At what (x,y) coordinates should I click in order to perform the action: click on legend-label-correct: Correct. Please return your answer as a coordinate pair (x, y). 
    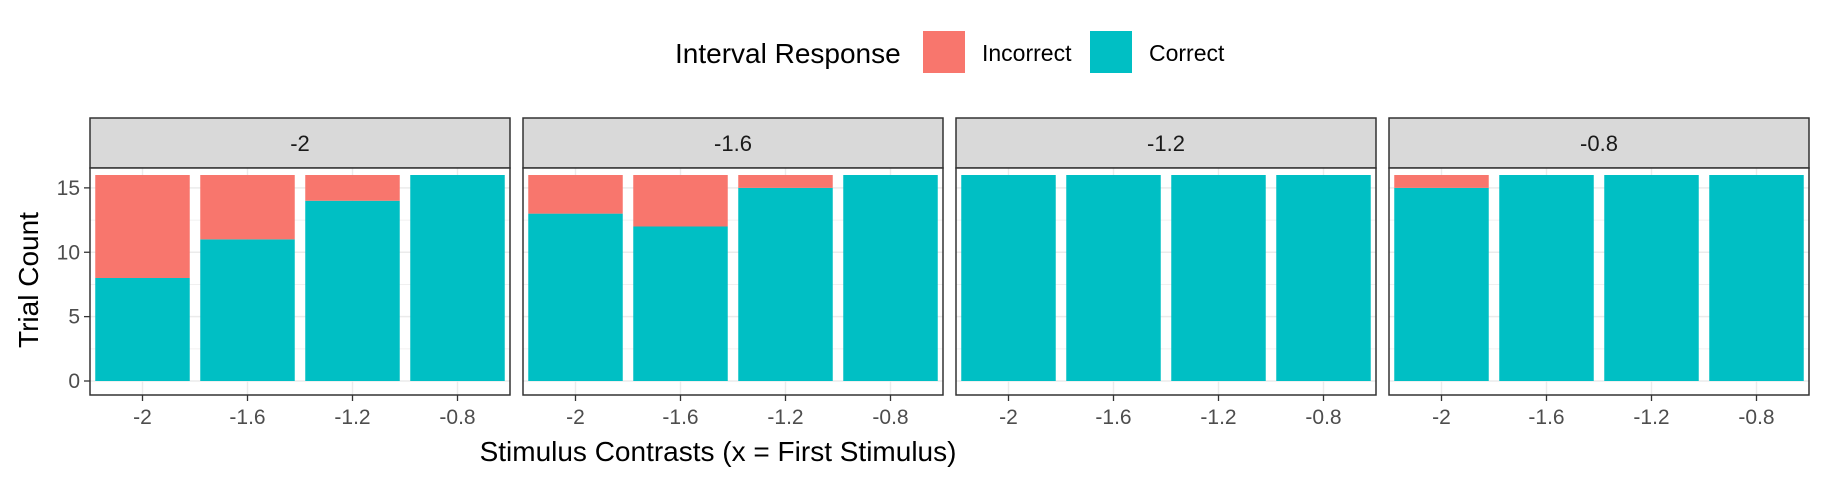
    Looking at the image, I should click on (1187, 53).